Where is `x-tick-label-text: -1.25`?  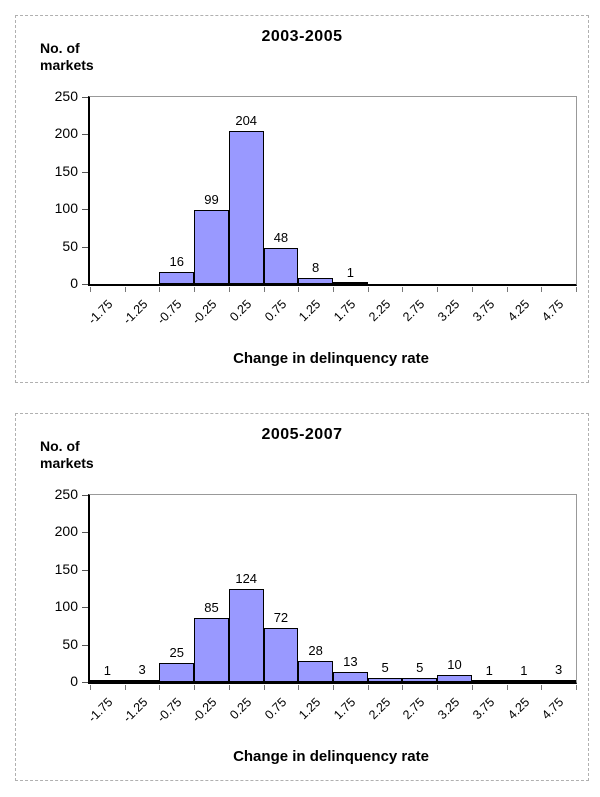
x-tick-label-text: -1.25 is located at coordinates (134, 312).